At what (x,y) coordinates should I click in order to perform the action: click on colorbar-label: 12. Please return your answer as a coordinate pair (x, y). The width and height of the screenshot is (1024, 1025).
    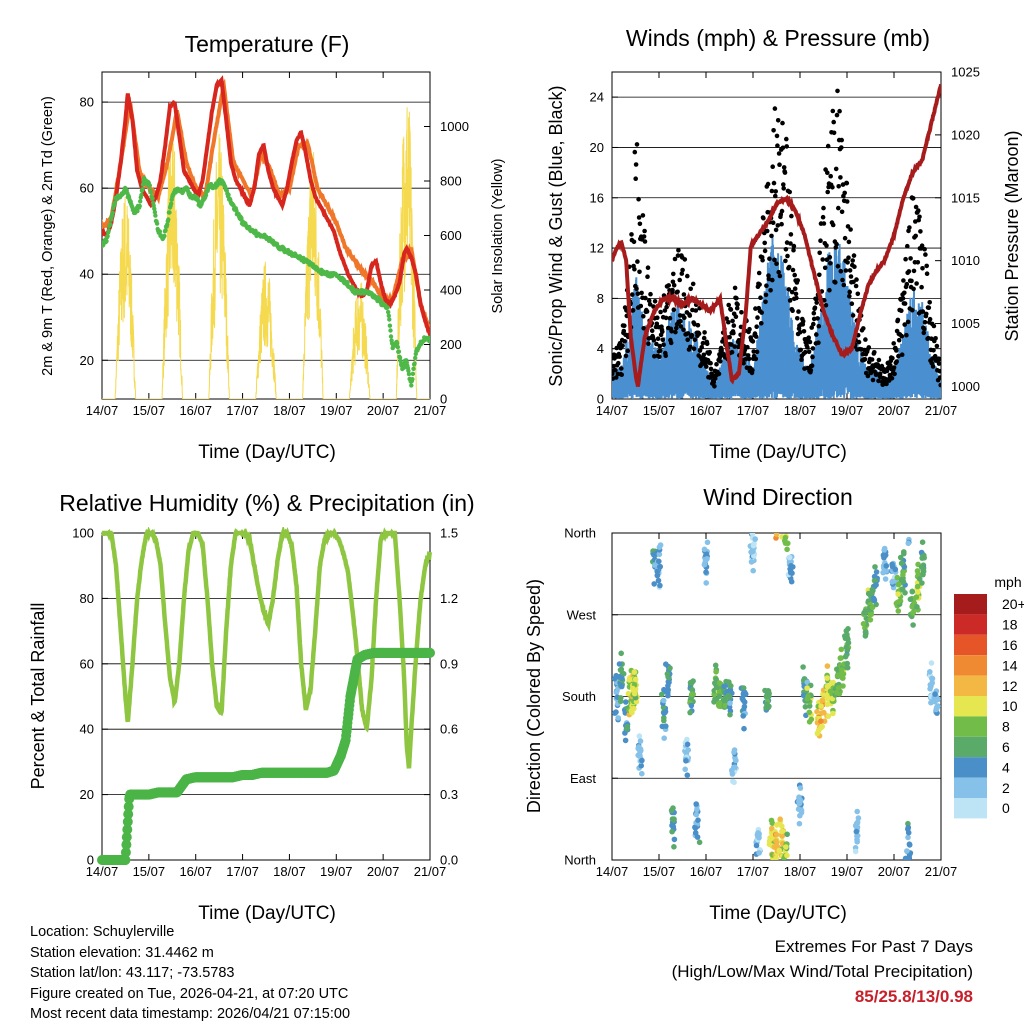
    Looking at the image, I should click on (1010, 686).